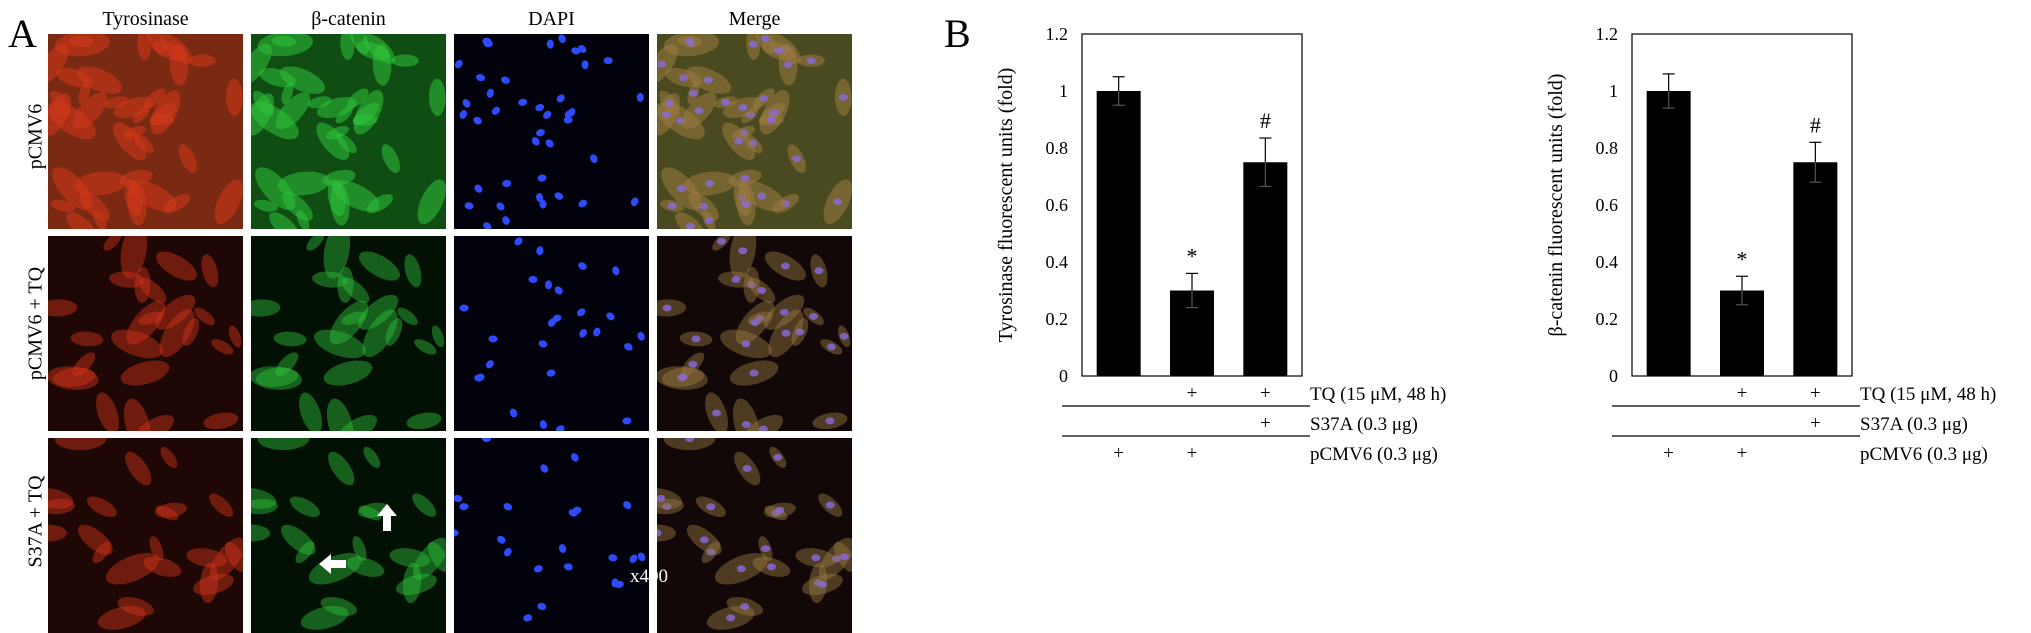 The image size is (2031, 633). I want to click on column-label-dapi: DAPI, so click(551, 19).